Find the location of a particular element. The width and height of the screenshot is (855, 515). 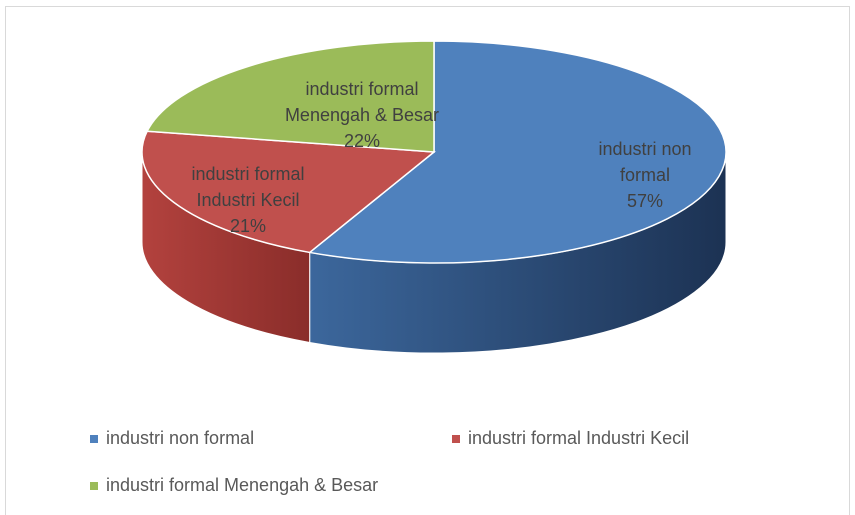

data-label: industri formal Menengah & Besar 22% is located at coordinates (362, 115).